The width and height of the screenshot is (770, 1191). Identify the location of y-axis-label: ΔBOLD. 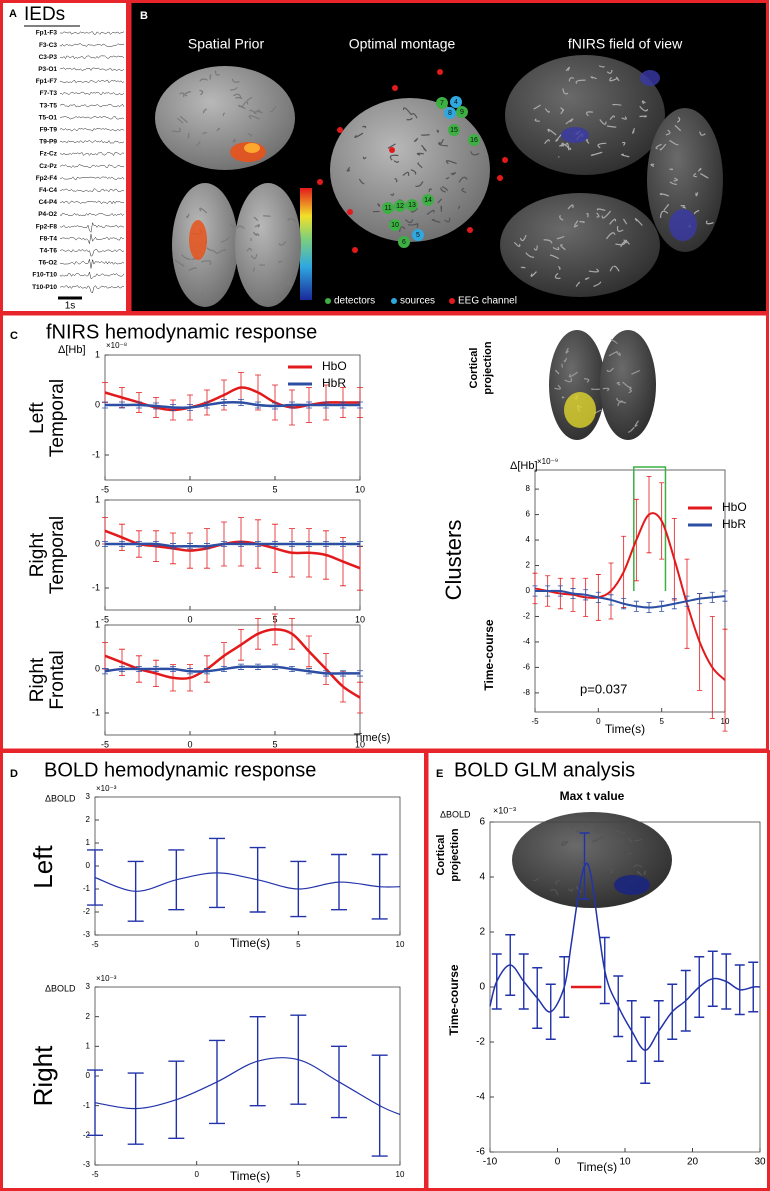
(455, 814).